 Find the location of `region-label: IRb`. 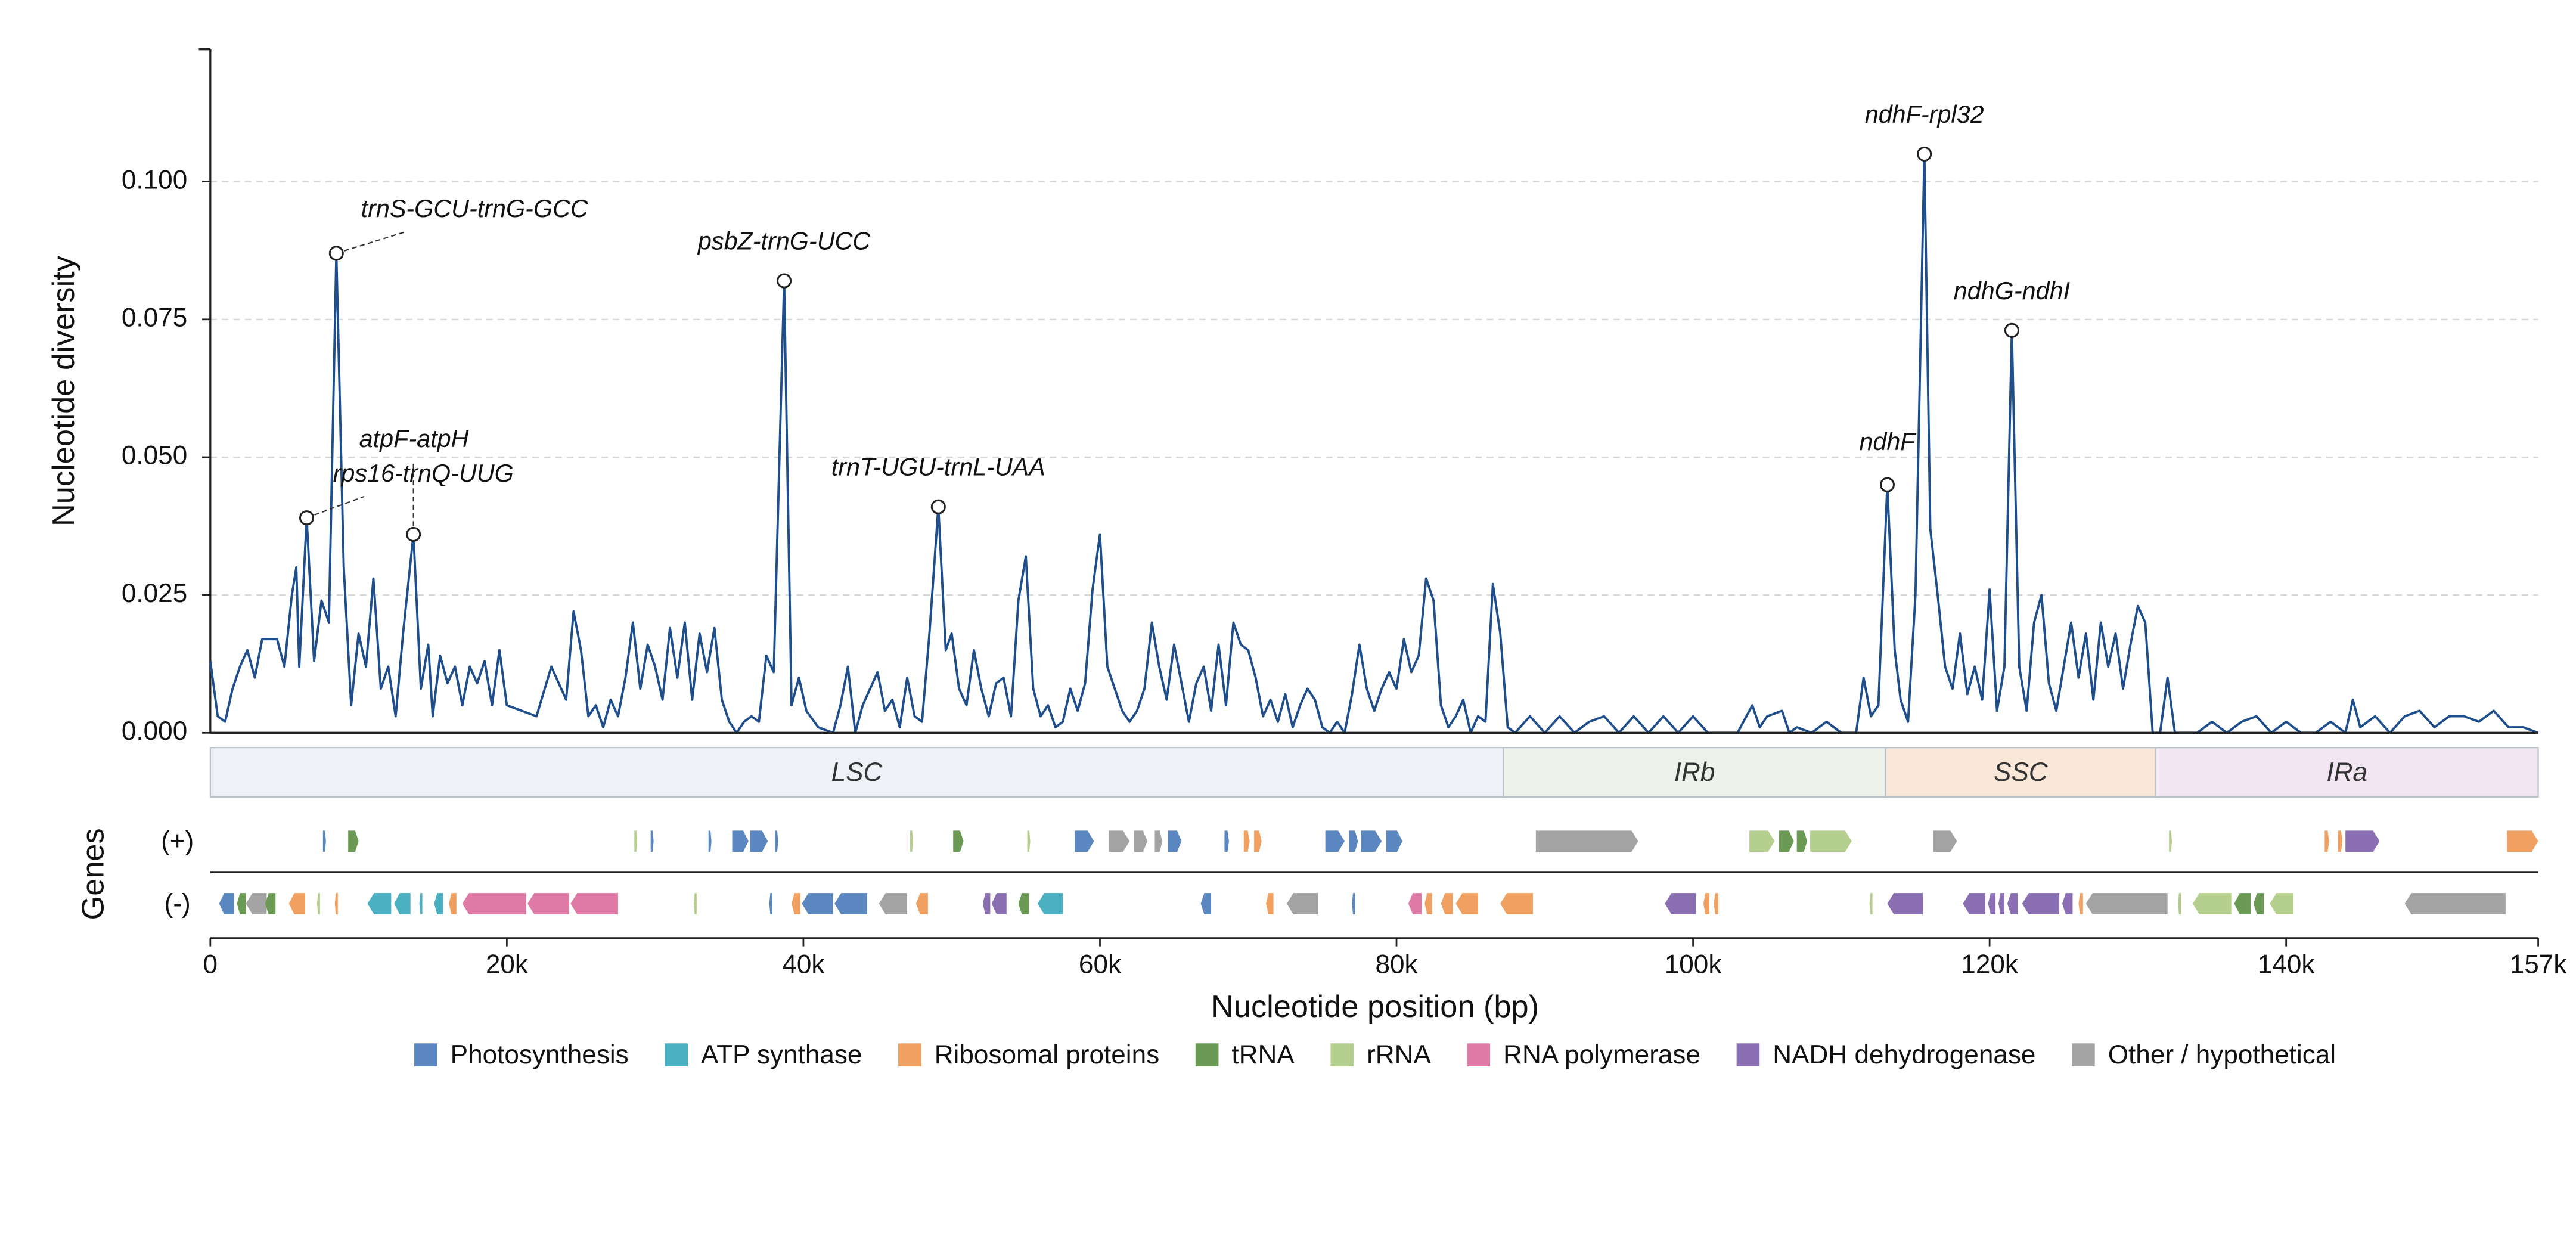

region-label: IRb is located at coordinates (1695, 772).